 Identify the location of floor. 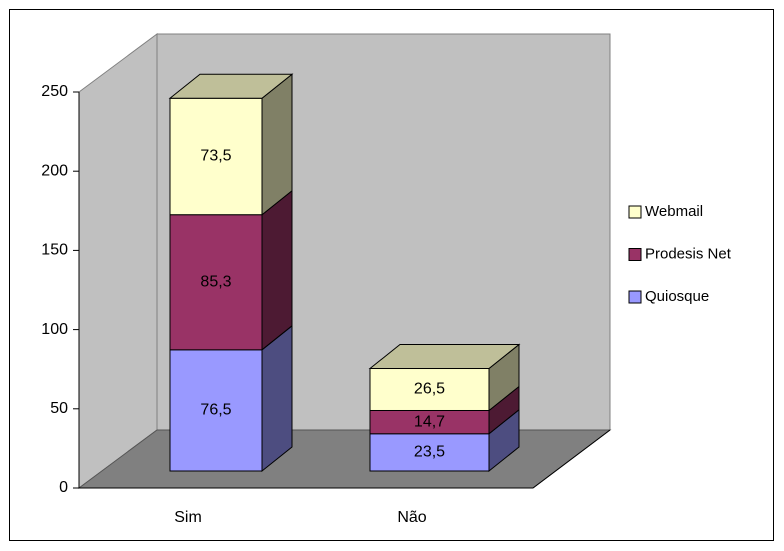
(344, 459).